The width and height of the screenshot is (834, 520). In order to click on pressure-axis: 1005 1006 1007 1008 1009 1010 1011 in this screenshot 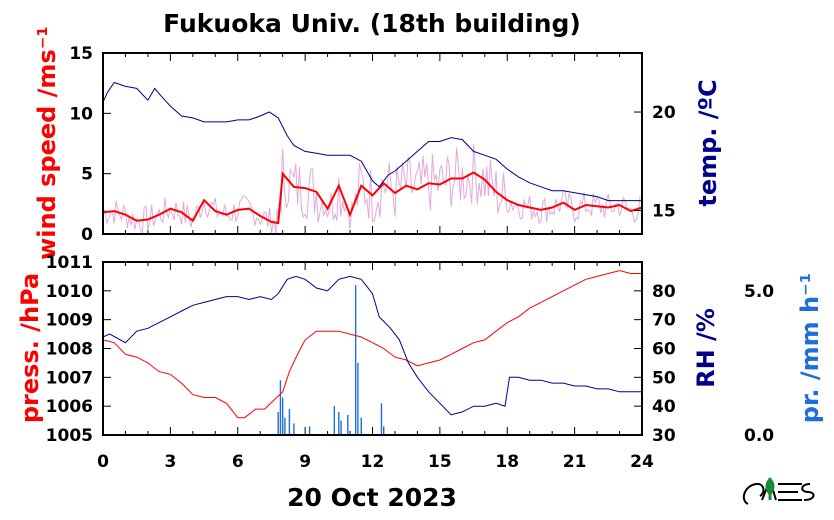, I will do `click(78, 349)`.